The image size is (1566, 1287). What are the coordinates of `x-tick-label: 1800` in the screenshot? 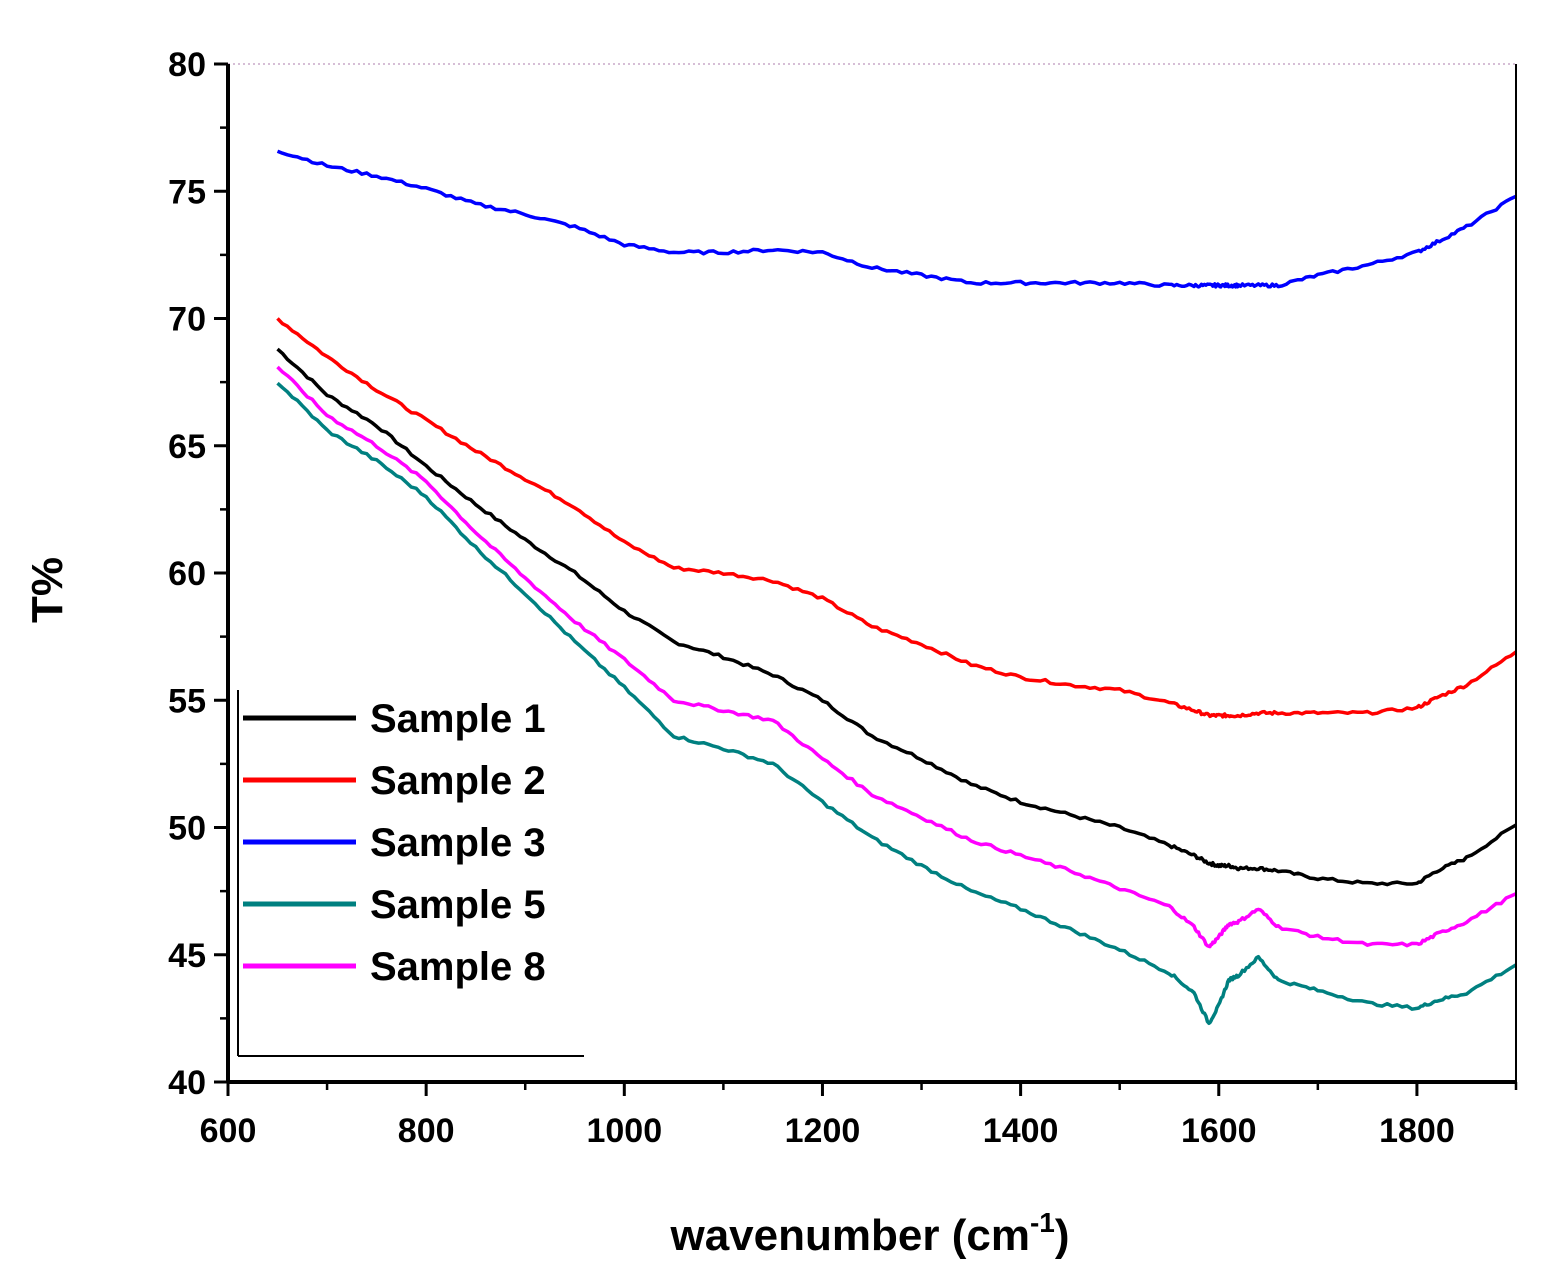 It's located at (1417, 1131).